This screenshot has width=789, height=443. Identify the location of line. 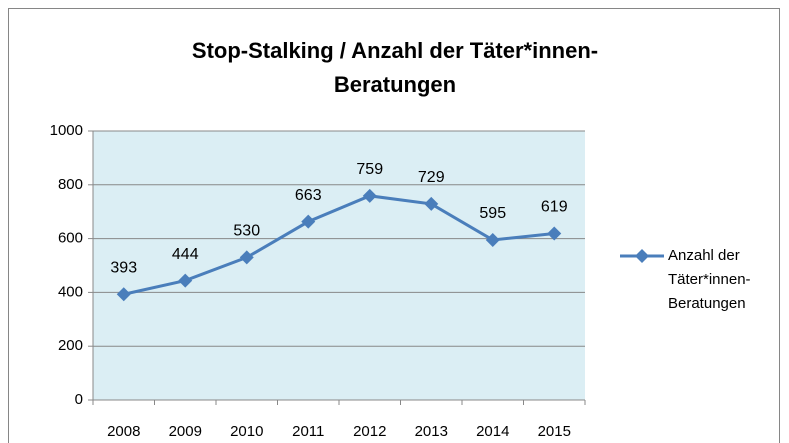
(339, 245).